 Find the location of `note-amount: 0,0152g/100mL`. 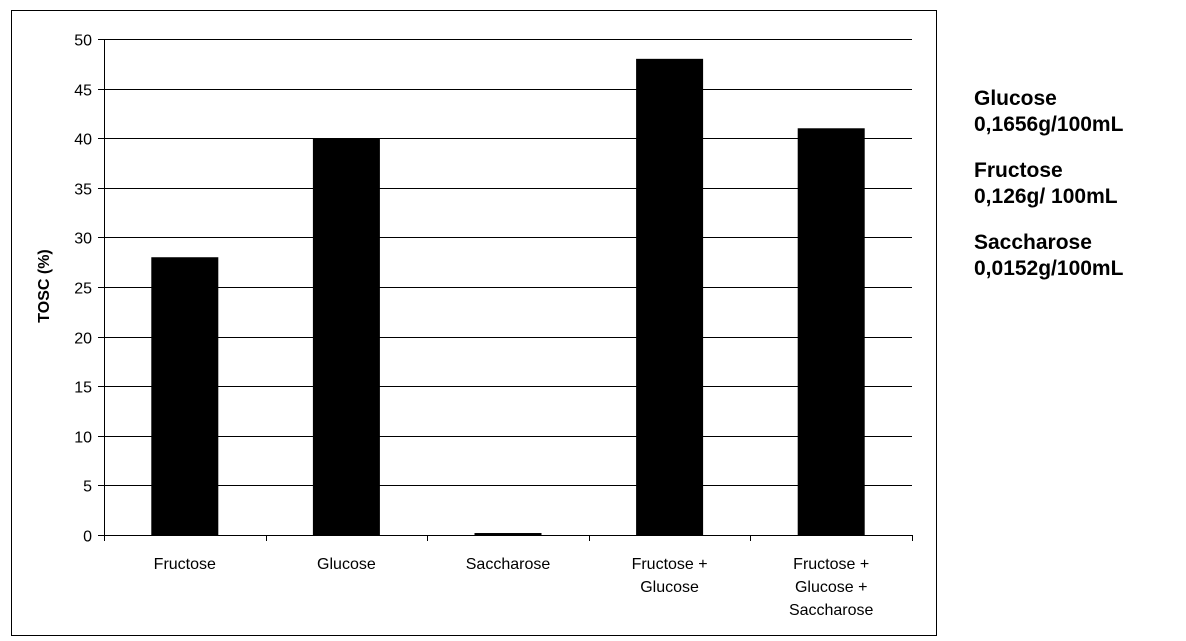

note-amount: 0,0152g/100mL is located at coordinates (1049, 268).